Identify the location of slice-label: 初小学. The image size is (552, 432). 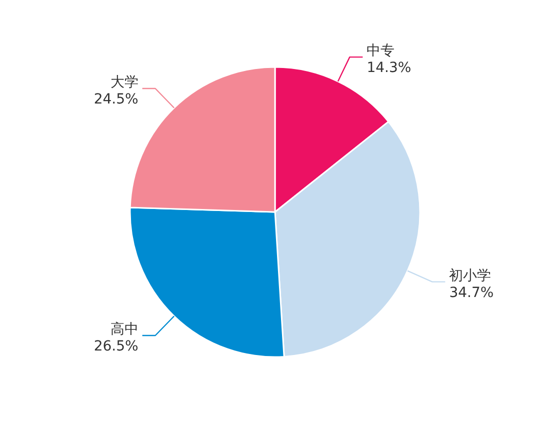
(470, 276).